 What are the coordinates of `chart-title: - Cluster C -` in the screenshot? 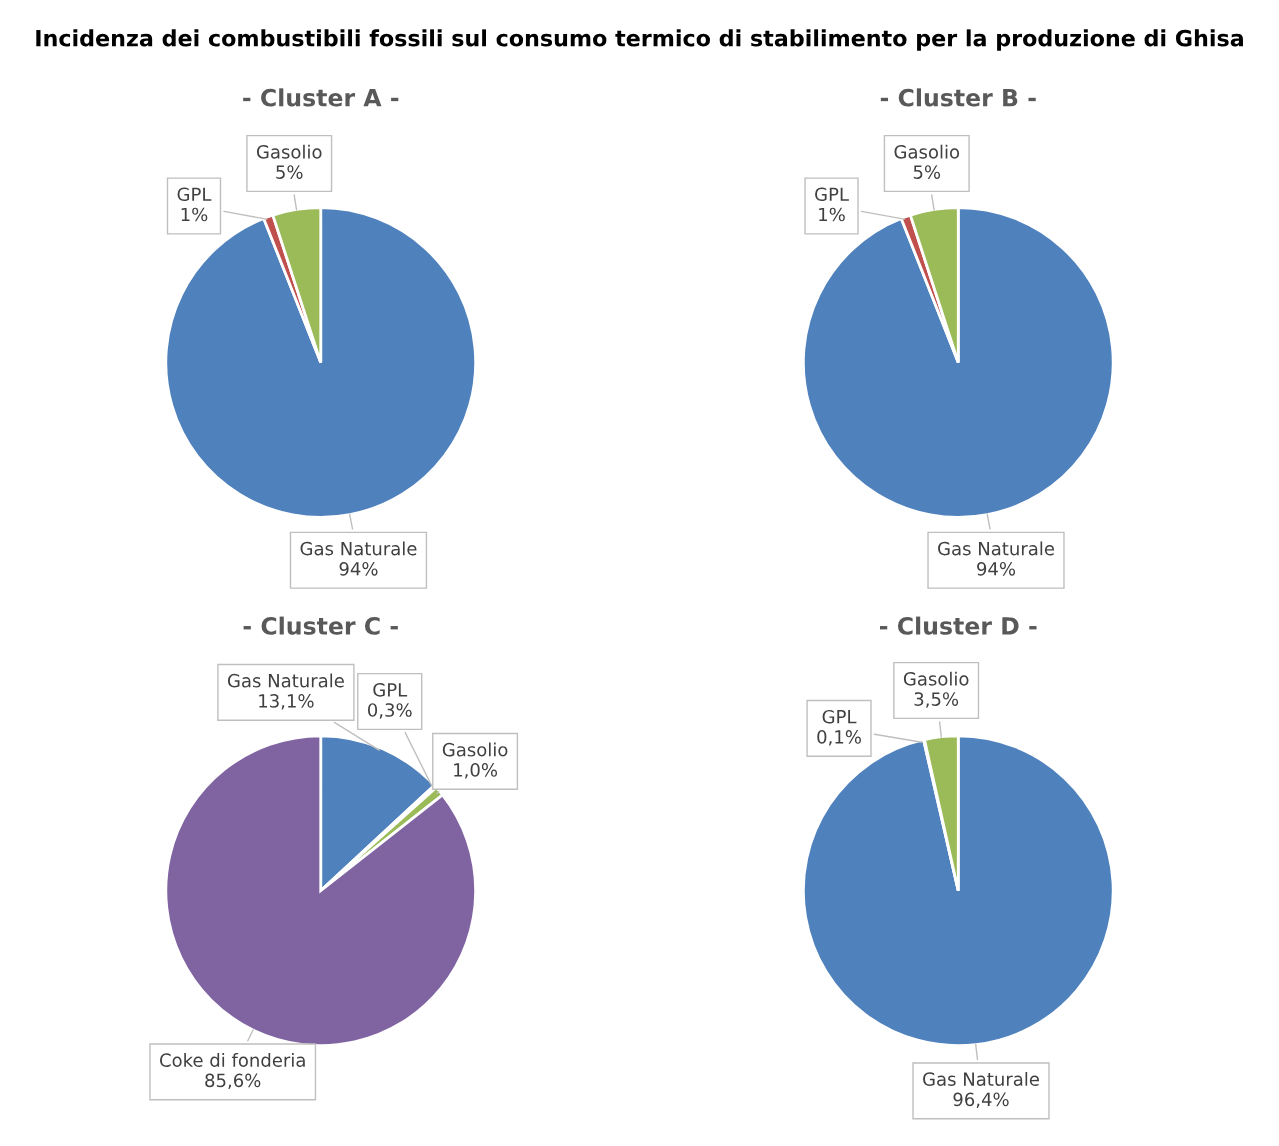 It's located at (320, 625).